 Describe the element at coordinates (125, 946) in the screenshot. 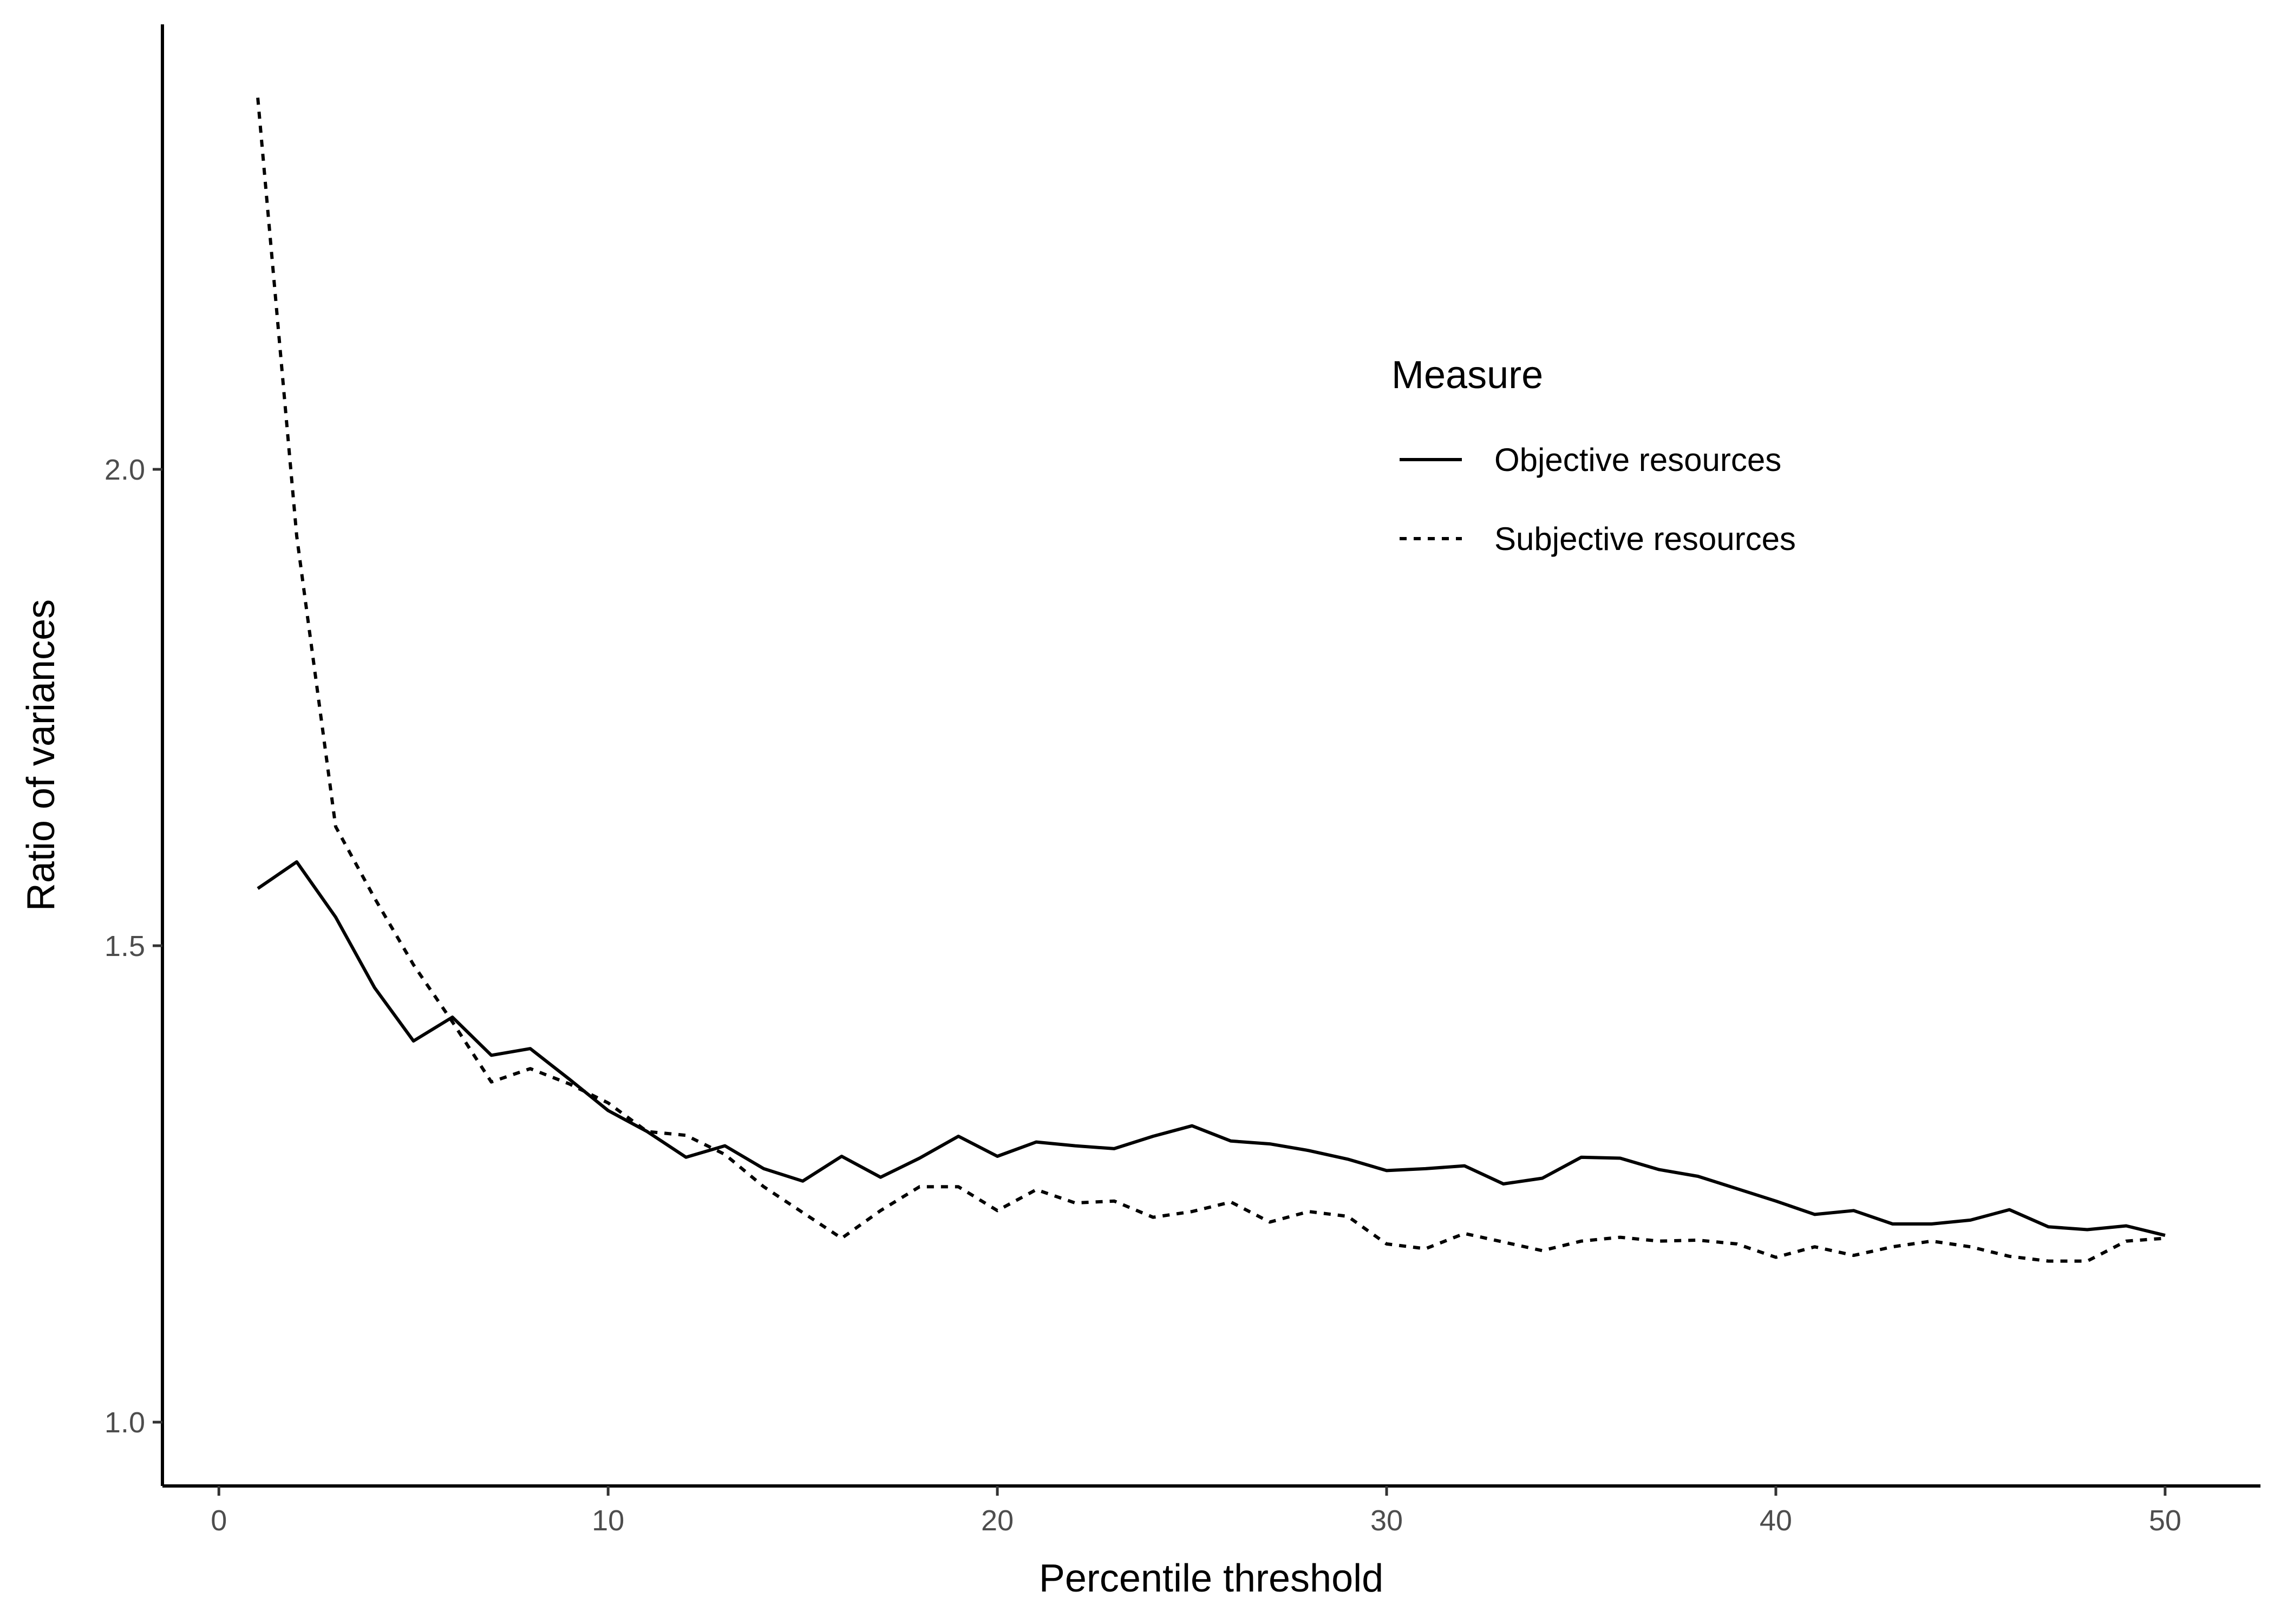

I see `y-tick-label: 1.5` at that location.